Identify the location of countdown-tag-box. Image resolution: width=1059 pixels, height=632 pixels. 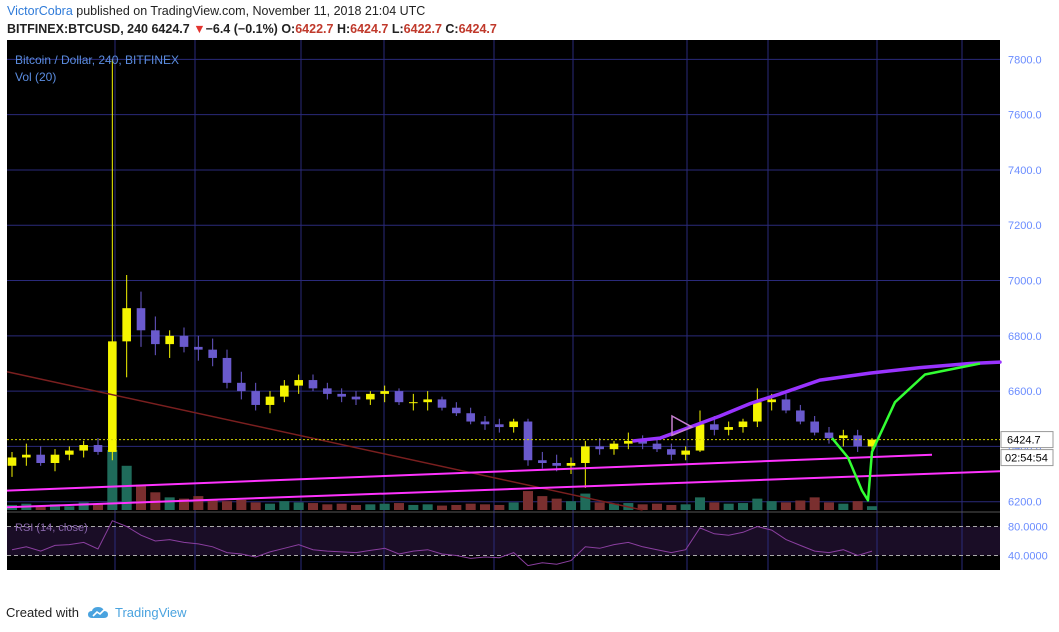
(1027, 458).